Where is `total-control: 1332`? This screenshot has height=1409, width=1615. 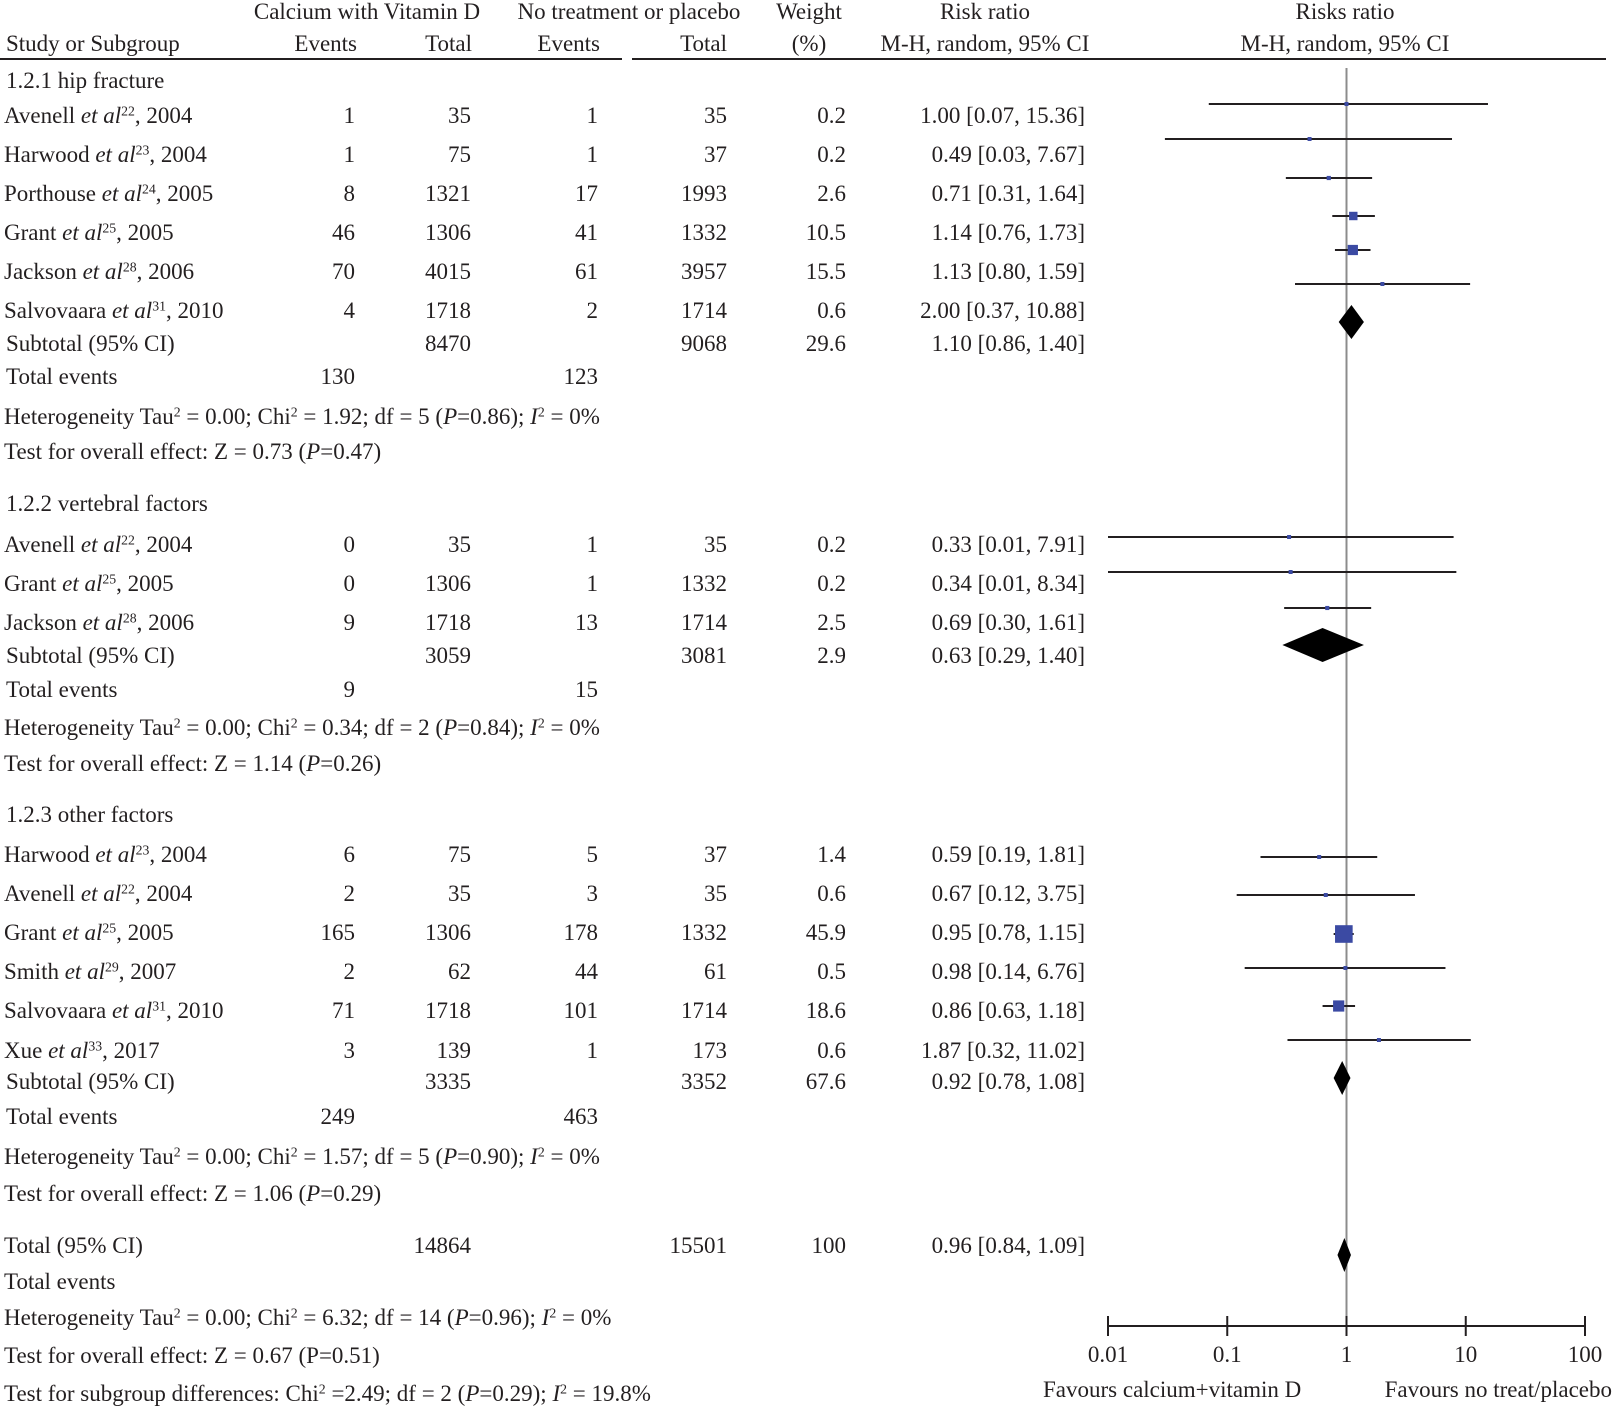 total-control: 1332 is located at coordinates (704, 932).